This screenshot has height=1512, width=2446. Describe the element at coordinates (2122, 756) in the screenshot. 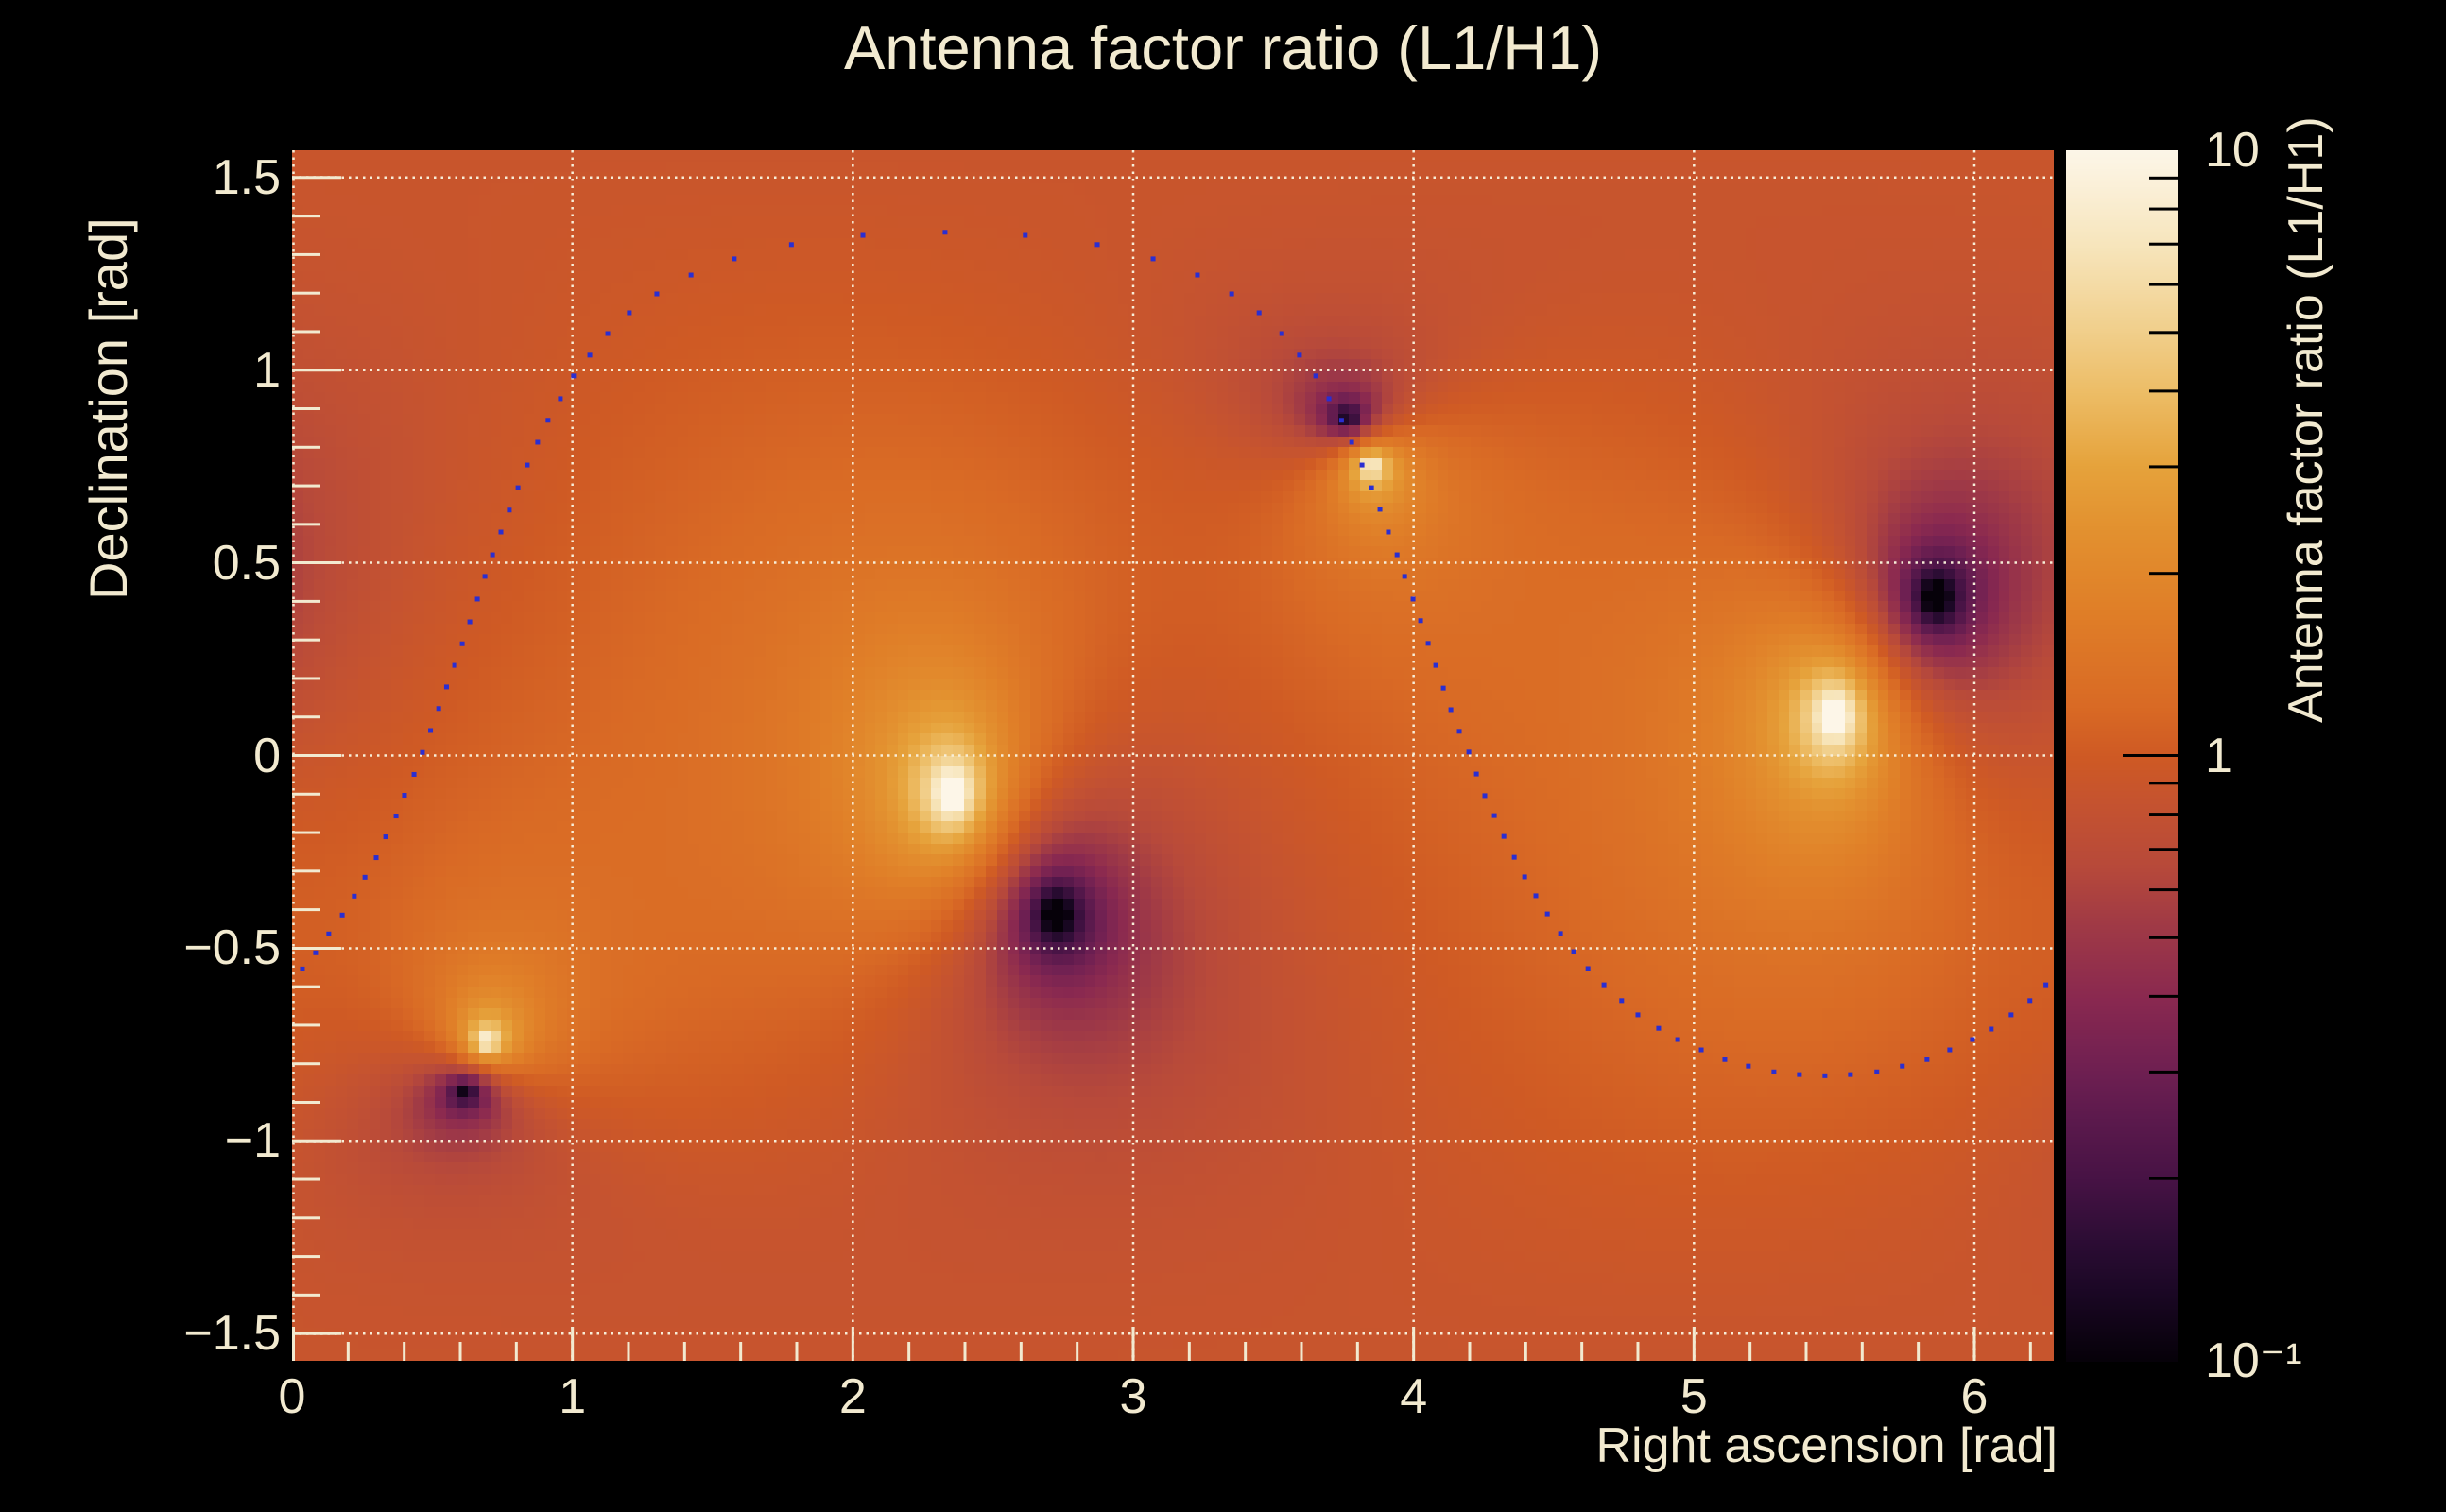

I see `colorbar-canvas` at that location.